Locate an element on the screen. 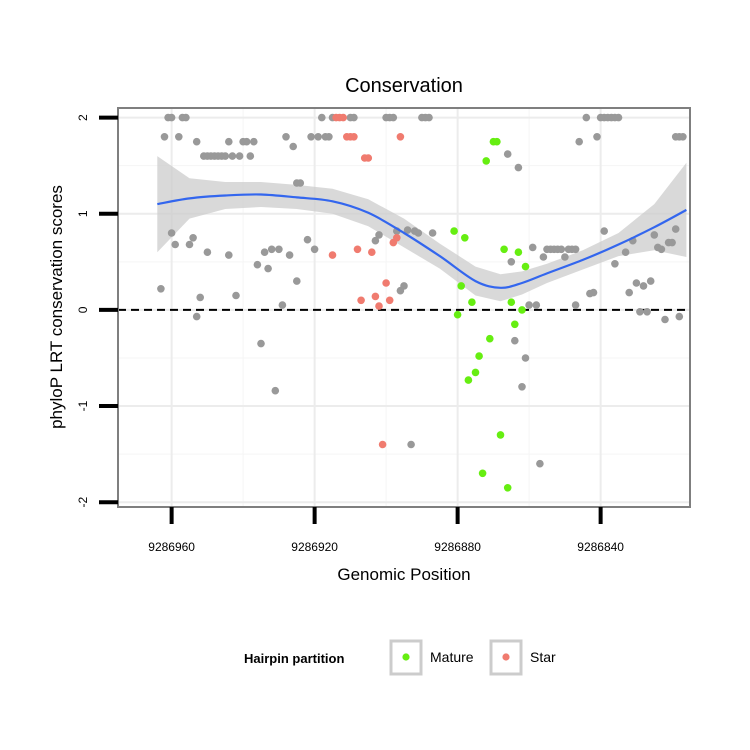 Image resolution: width=750 pixels, height=750 pixels. y-tick-label: 2 is located at coordinates (83, 117).